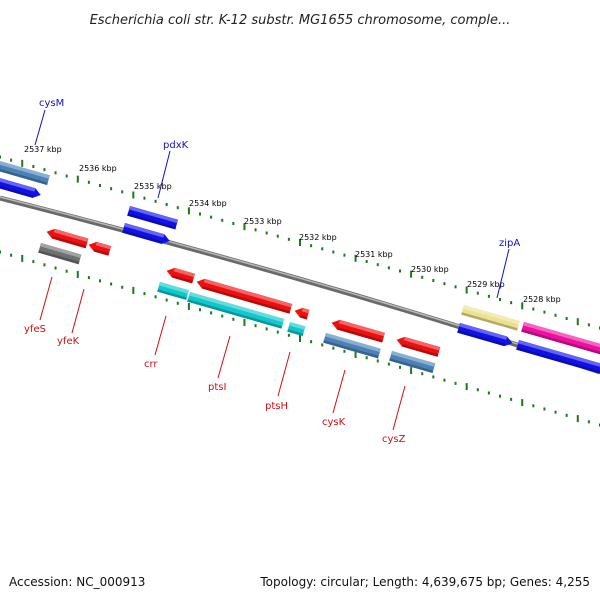  What do you see at coordinates (176, 145) in the screenshot?
I see `gene-label-pdxK: pdxK` at bounding box center [176, 145].